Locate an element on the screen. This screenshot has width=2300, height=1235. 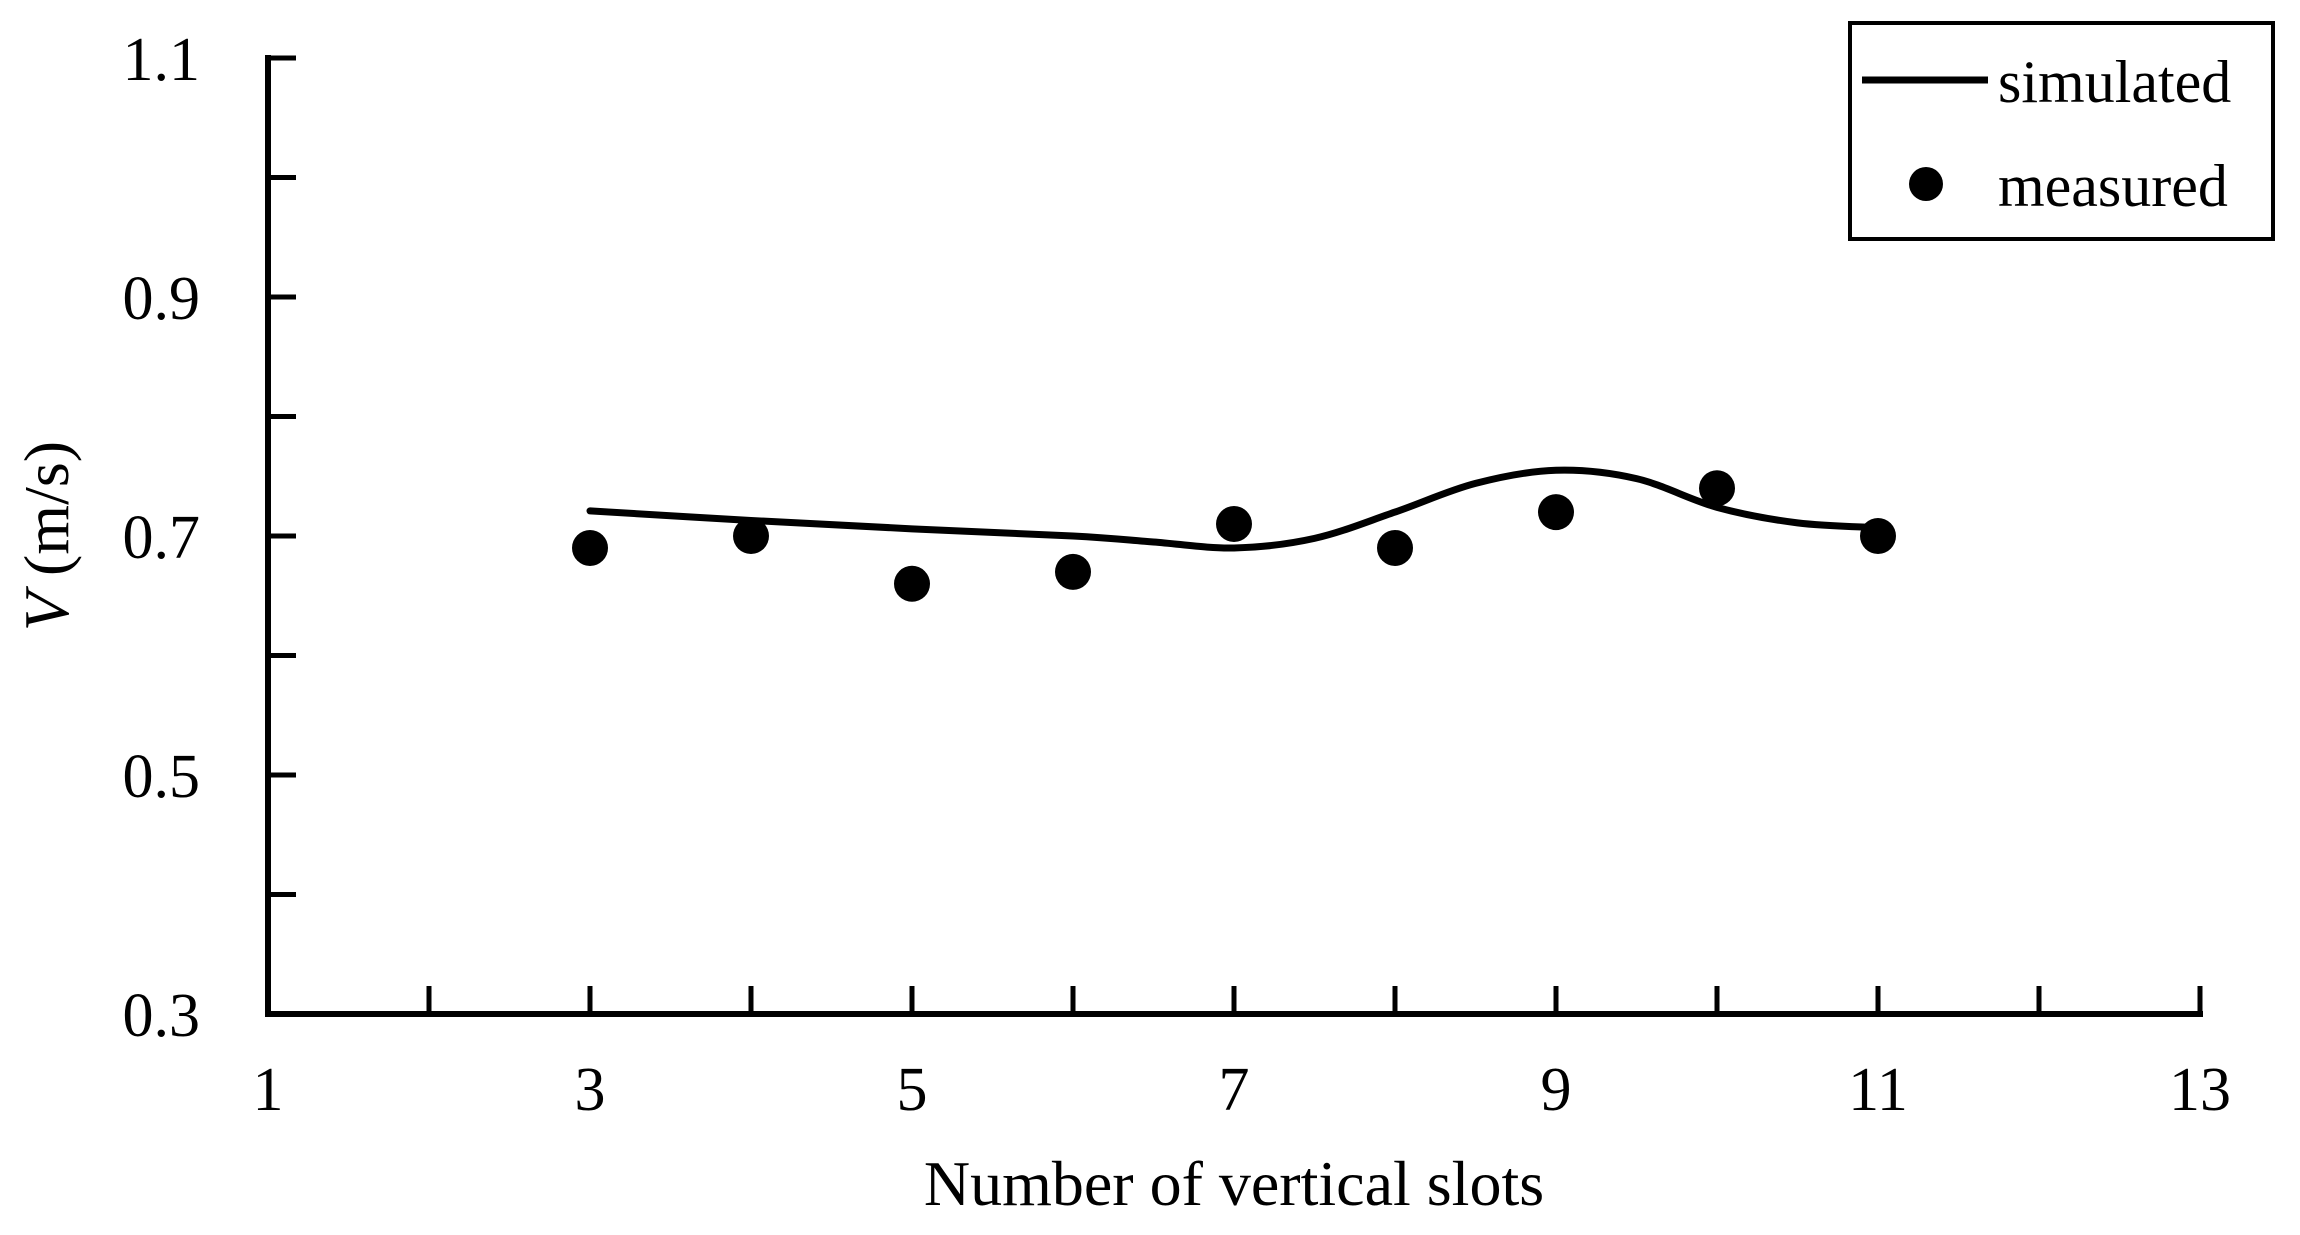
x-tick-label: 1 is located at coordinates (268, 1090).